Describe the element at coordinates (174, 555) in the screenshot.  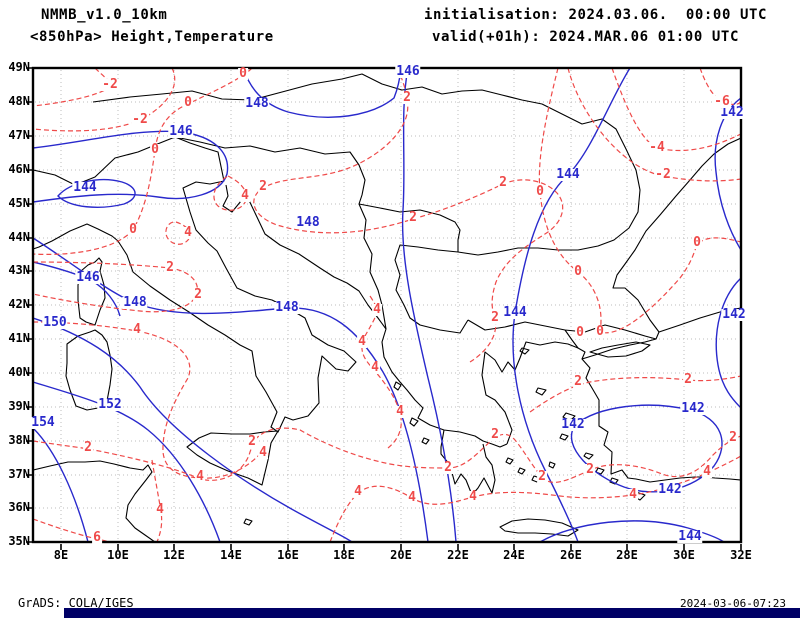
I see `lon-tick-label: 12E` at that location.